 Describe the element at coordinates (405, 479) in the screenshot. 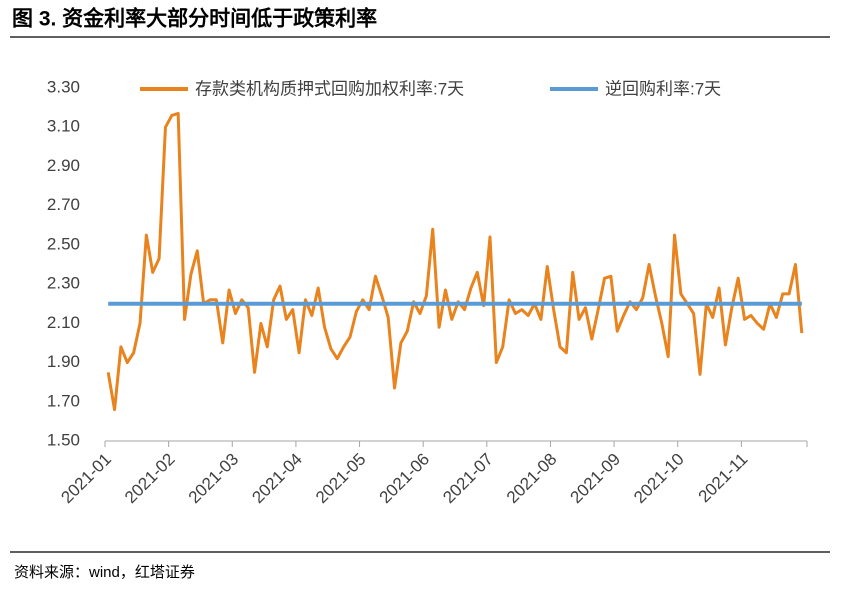

I see `x-tick-label: 2021-06` at that location.